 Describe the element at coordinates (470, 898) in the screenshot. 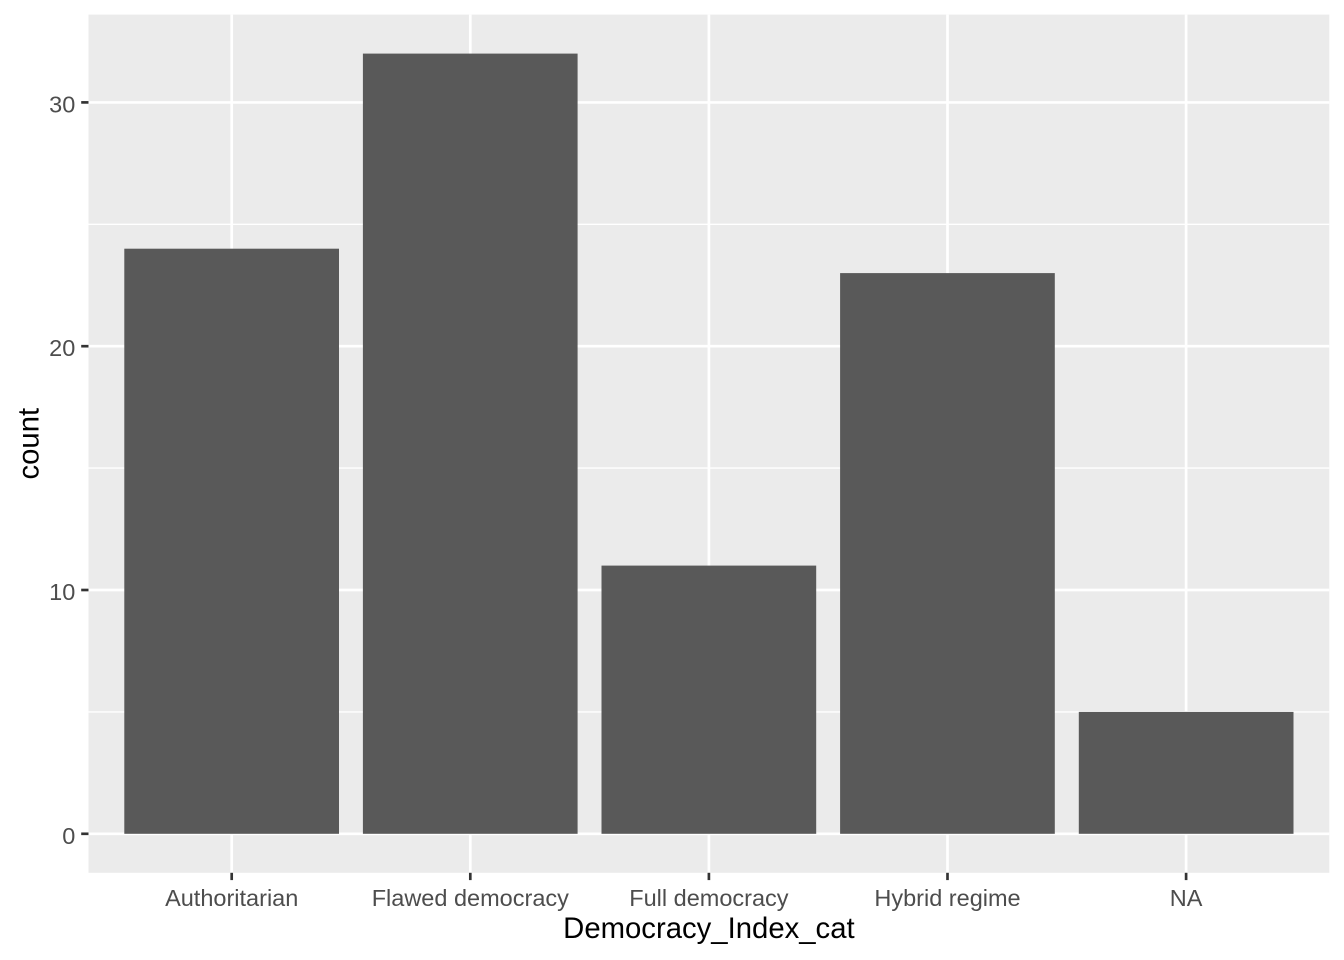

I see `svg-text: Flawed democracy` at that location.